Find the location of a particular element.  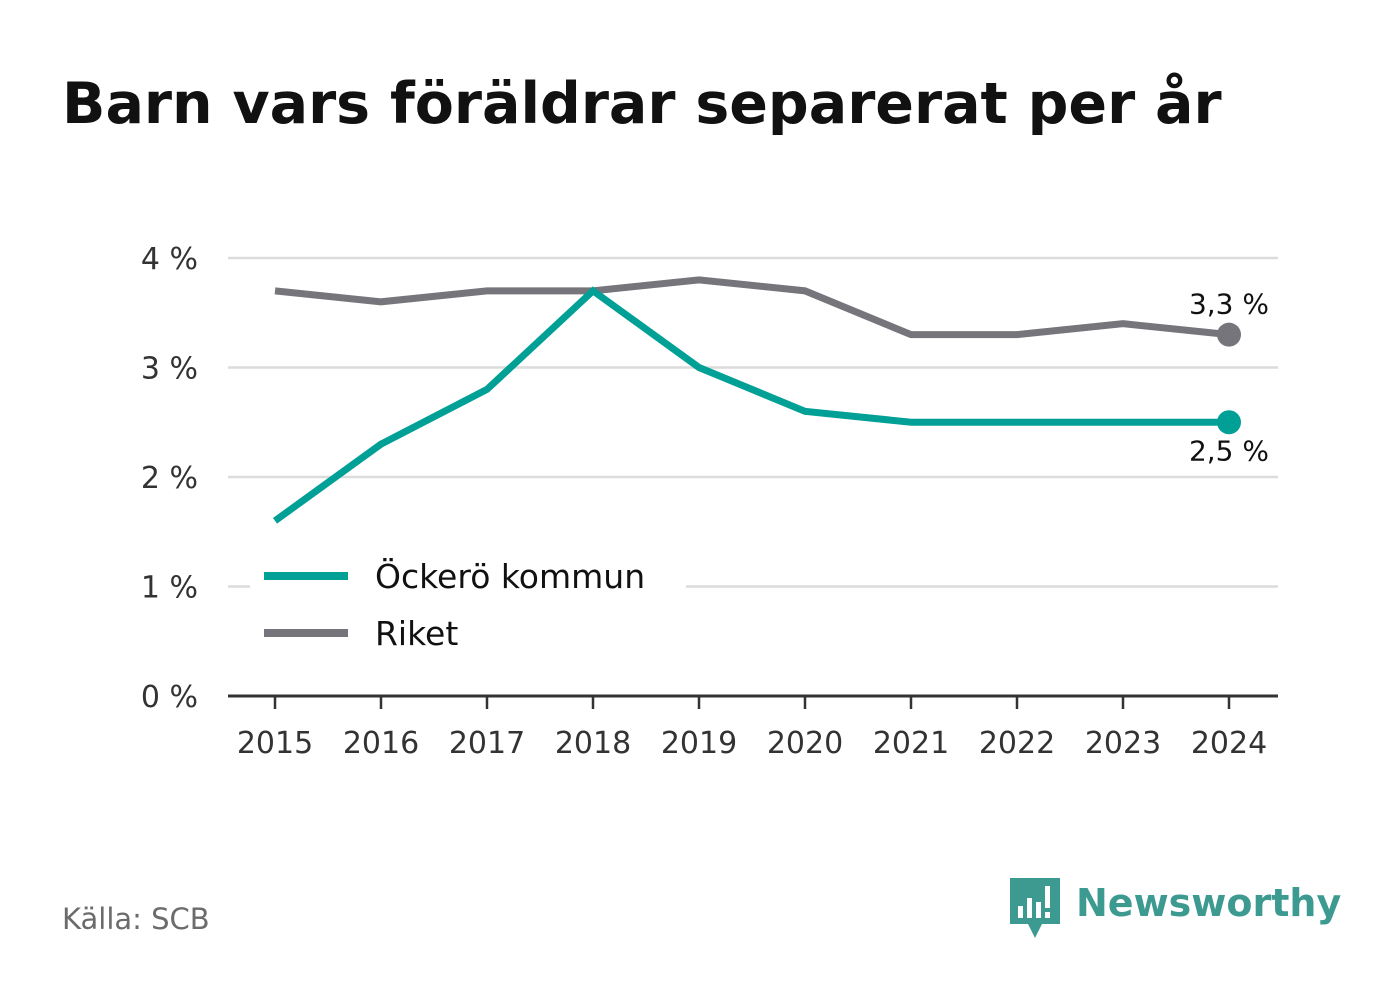

newsworthy-logo: Newsworthy is located at coordinates (1175, 910).